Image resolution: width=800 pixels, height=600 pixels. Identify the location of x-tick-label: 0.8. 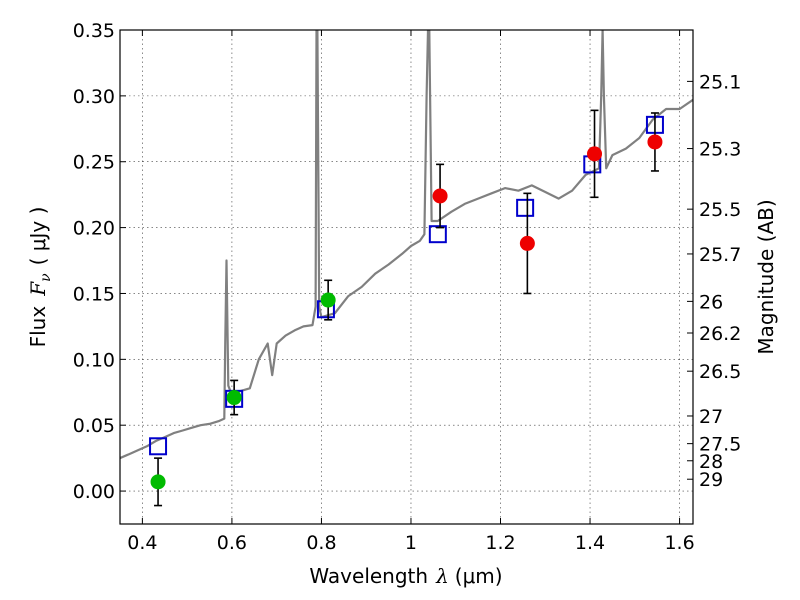
(321, 543).